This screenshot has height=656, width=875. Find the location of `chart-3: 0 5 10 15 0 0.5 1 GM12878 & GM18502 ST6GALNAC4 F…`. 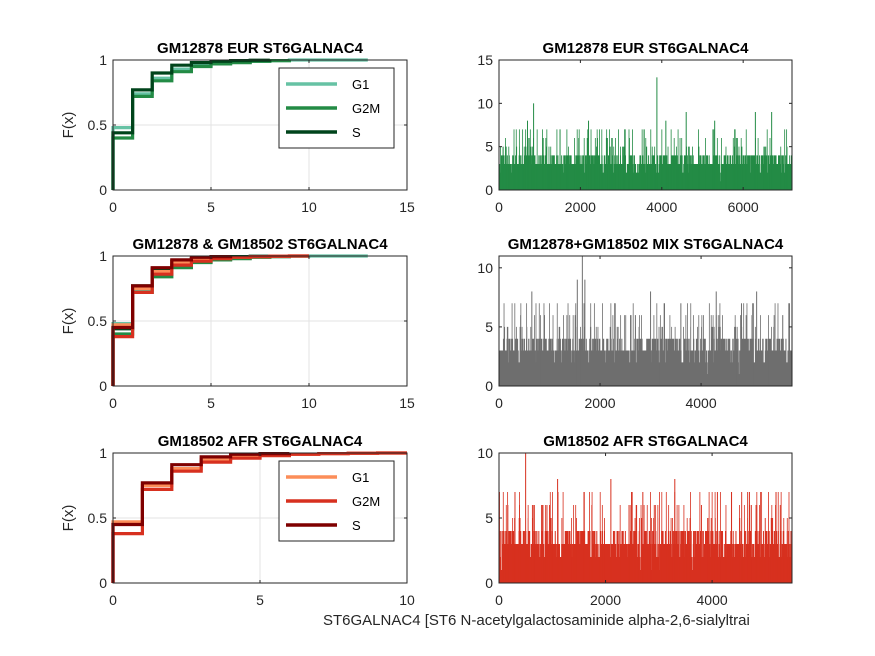

chart-3: 0 5 10 15 0 0.5 1 GM12878 & GM18502 ST6GALNAC4 F… is located at coordinates (237, 323).